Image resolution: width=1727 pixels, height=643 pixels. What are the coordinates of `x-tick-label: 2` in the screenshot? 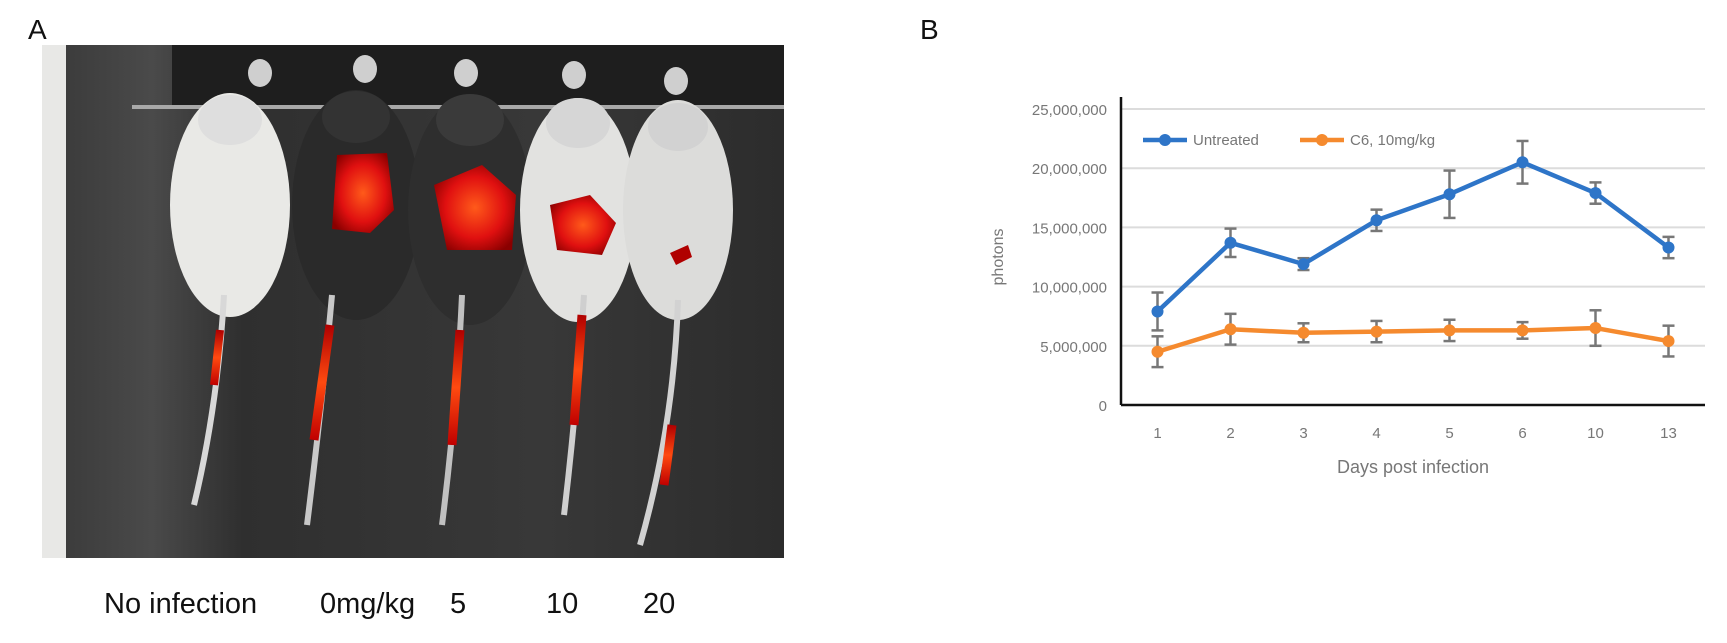 It's located at (1230, 433).